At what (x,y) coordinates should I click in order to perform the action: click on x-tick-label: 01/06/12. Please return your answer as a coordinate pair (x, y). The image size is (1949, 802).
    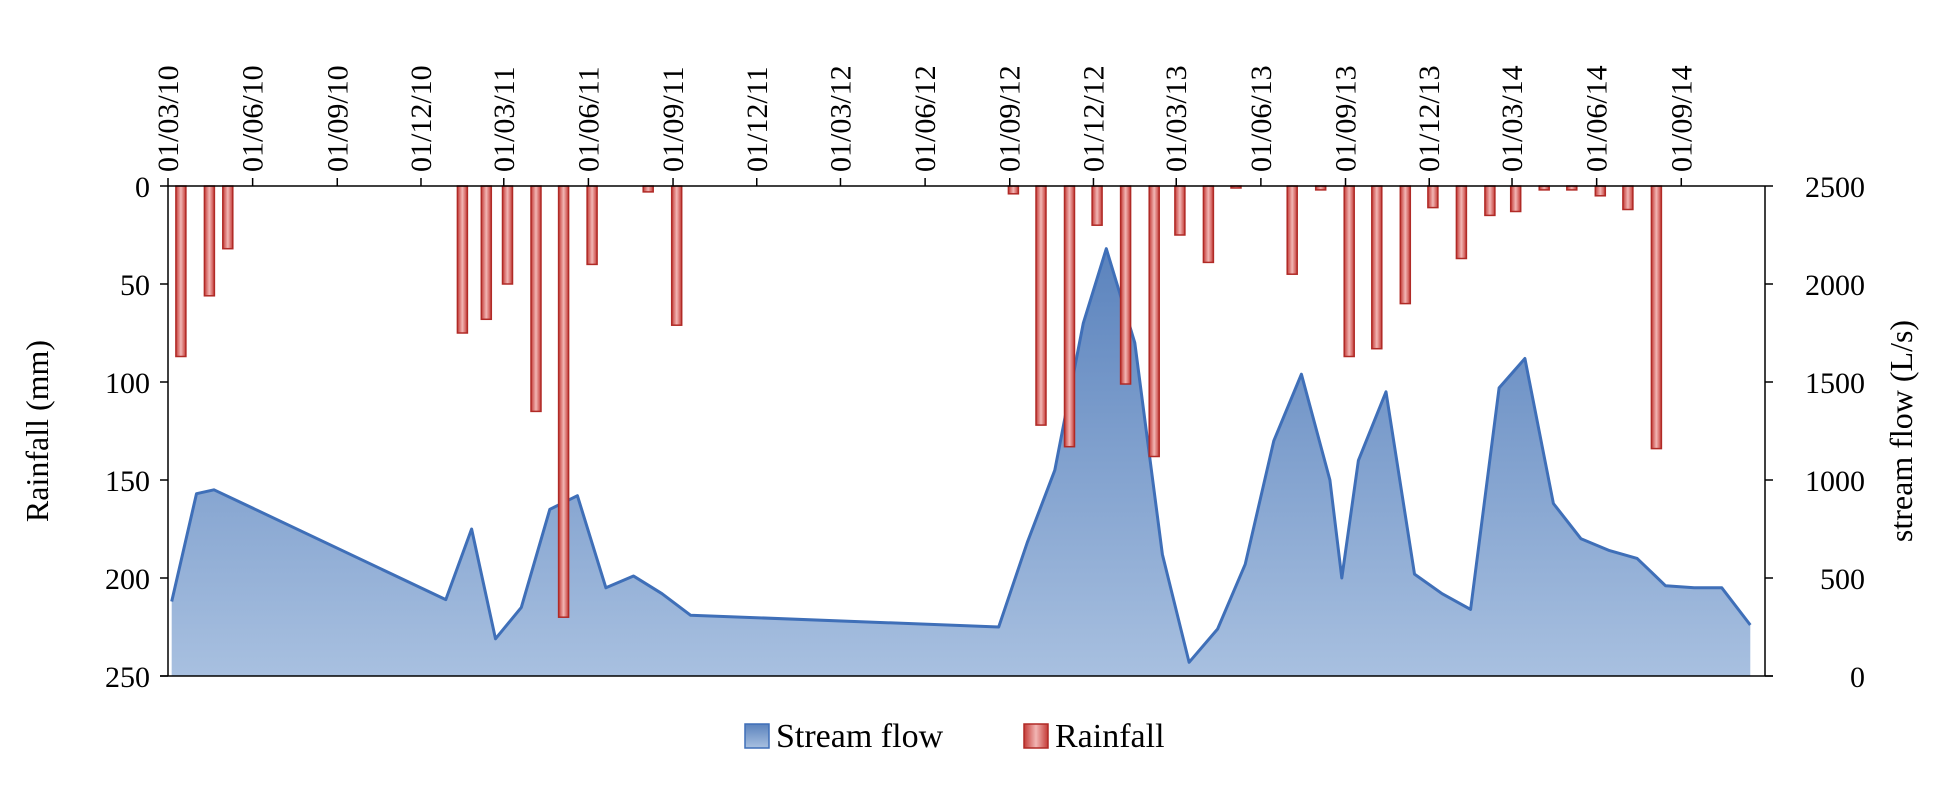
    Looking at the image, I should click on (925, 118).